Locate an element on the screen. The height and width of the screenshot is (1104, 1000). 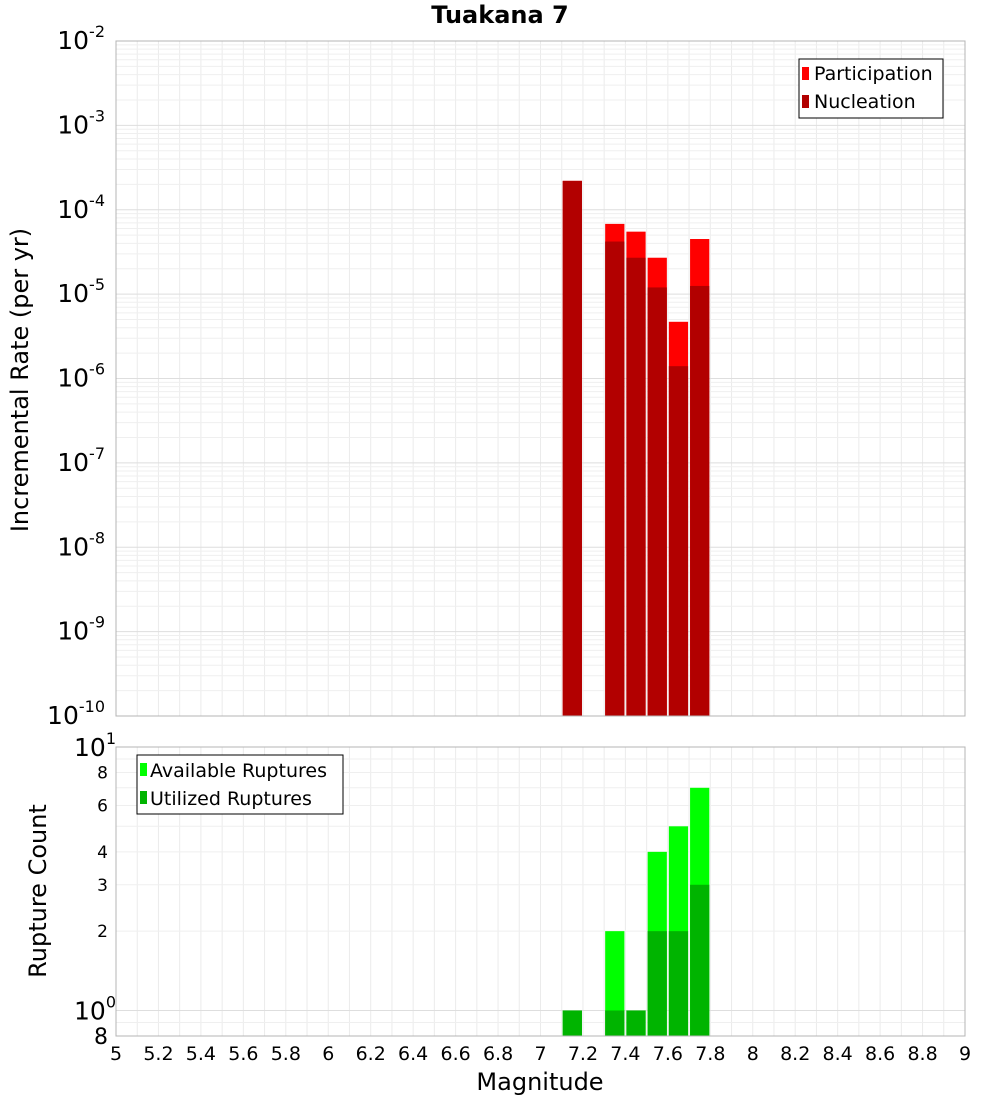
bottom-y-tick-labels: 10¹ 100 2 3 4 6 8 8 is located at coordinates (95, 889).